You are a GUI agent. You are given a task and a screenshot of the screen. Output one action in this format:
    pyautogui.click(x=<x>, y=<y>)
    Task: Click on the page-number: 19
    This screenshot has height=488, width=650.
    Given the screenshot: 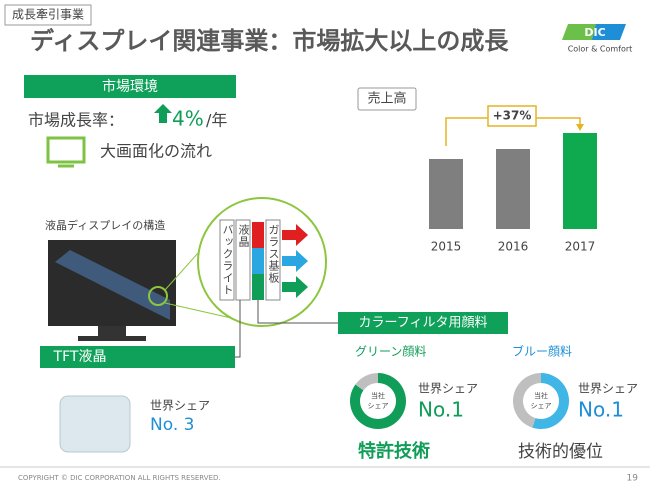 What is the action you would take?
    pyautogui.click(x=633, y=479)
    